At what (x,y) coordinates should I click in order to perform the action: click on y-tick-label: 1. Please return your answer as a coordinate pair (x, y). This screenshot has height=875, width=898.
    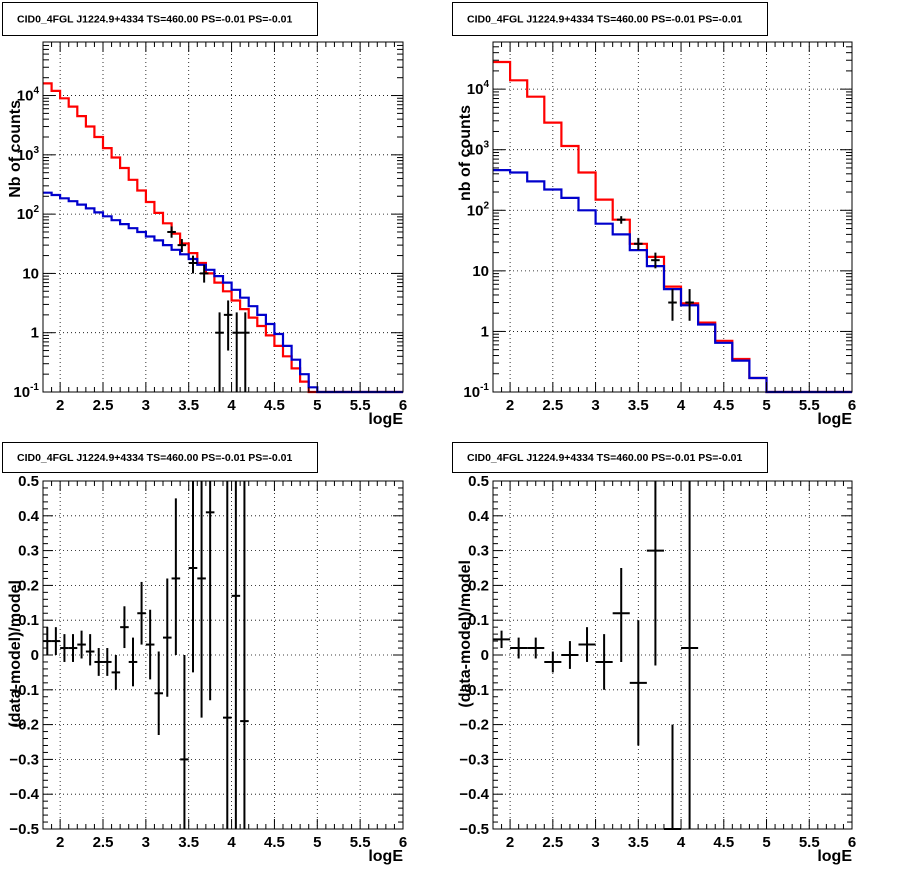
    Looking at the image, I should click on (35, 333).